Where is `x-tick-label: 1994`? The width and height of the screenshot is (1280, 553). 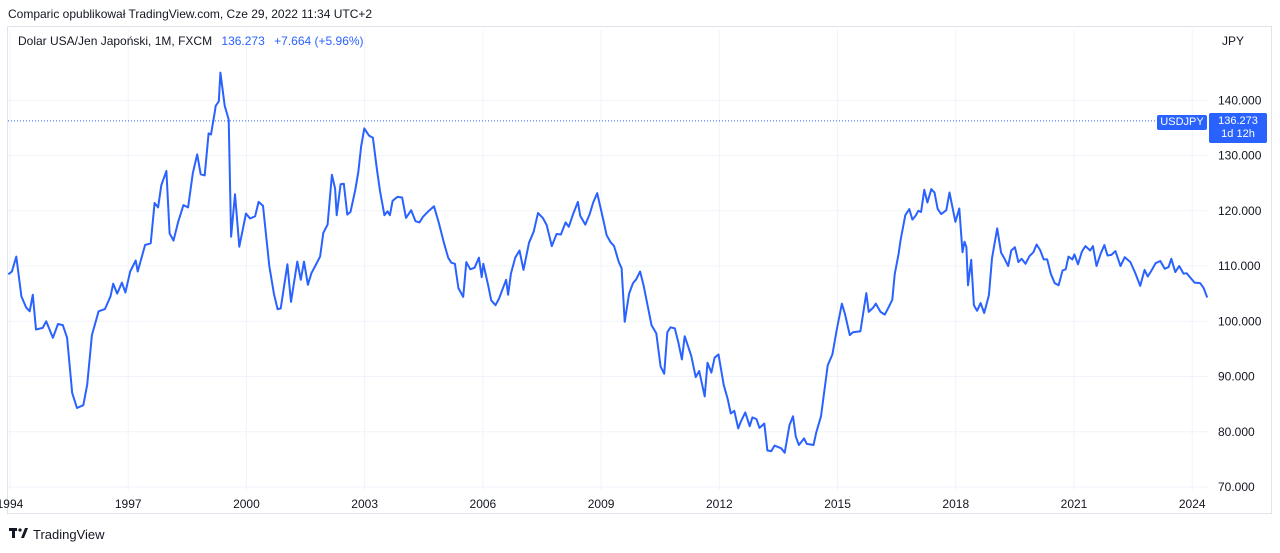
x-tick-label: 1994 is located at coordinates (12, 504).